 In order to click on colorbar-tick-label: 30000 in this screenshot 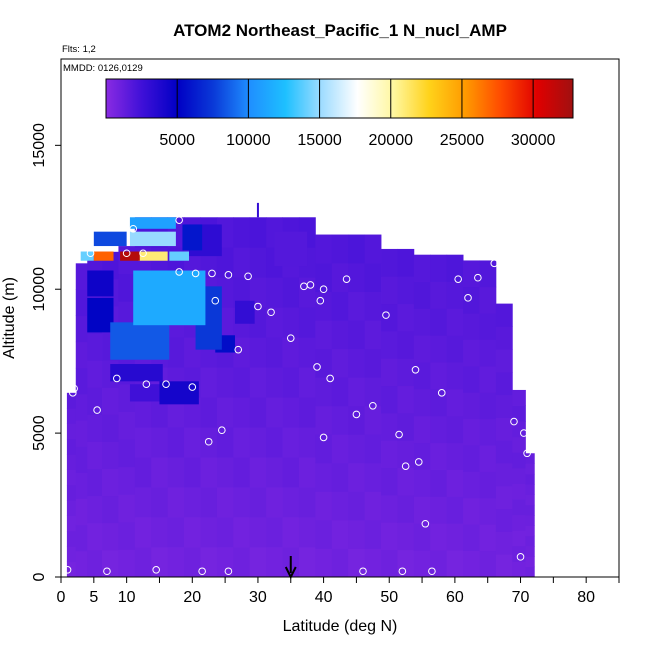, I will do `click(533, 140)`.